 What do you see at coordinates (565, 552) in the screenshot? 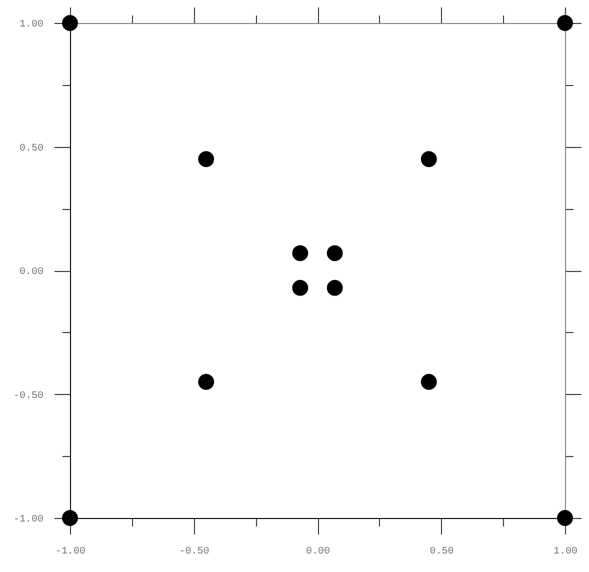
I see `x-tick-label: 1.00` at bounding box center [565, 552].